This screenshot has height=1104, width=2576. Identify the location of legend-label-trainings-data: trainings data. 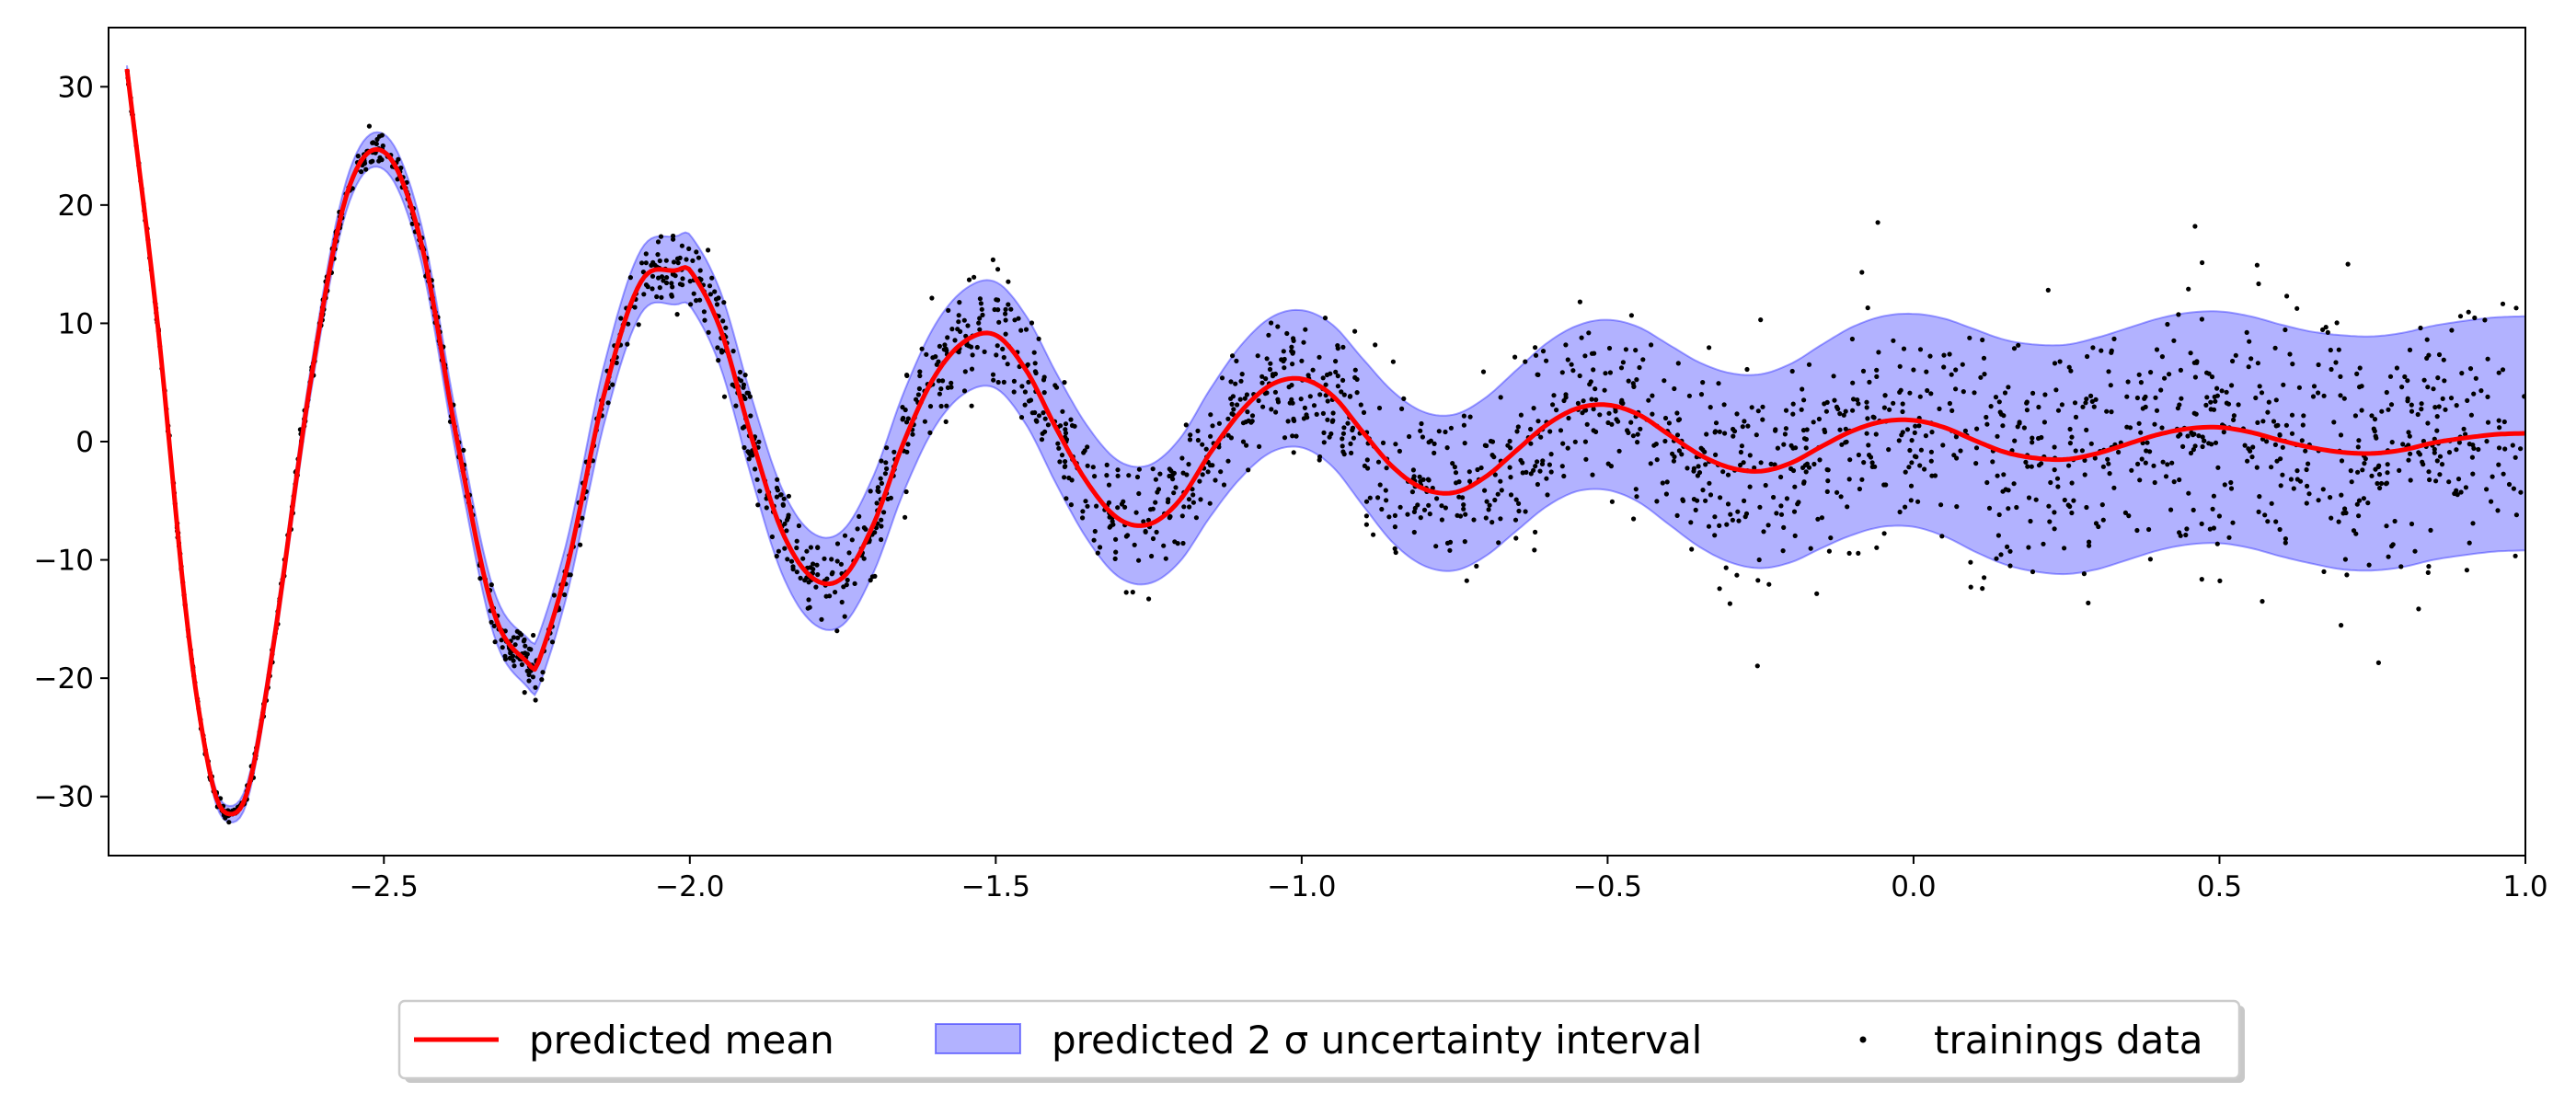
(2068, 1040).